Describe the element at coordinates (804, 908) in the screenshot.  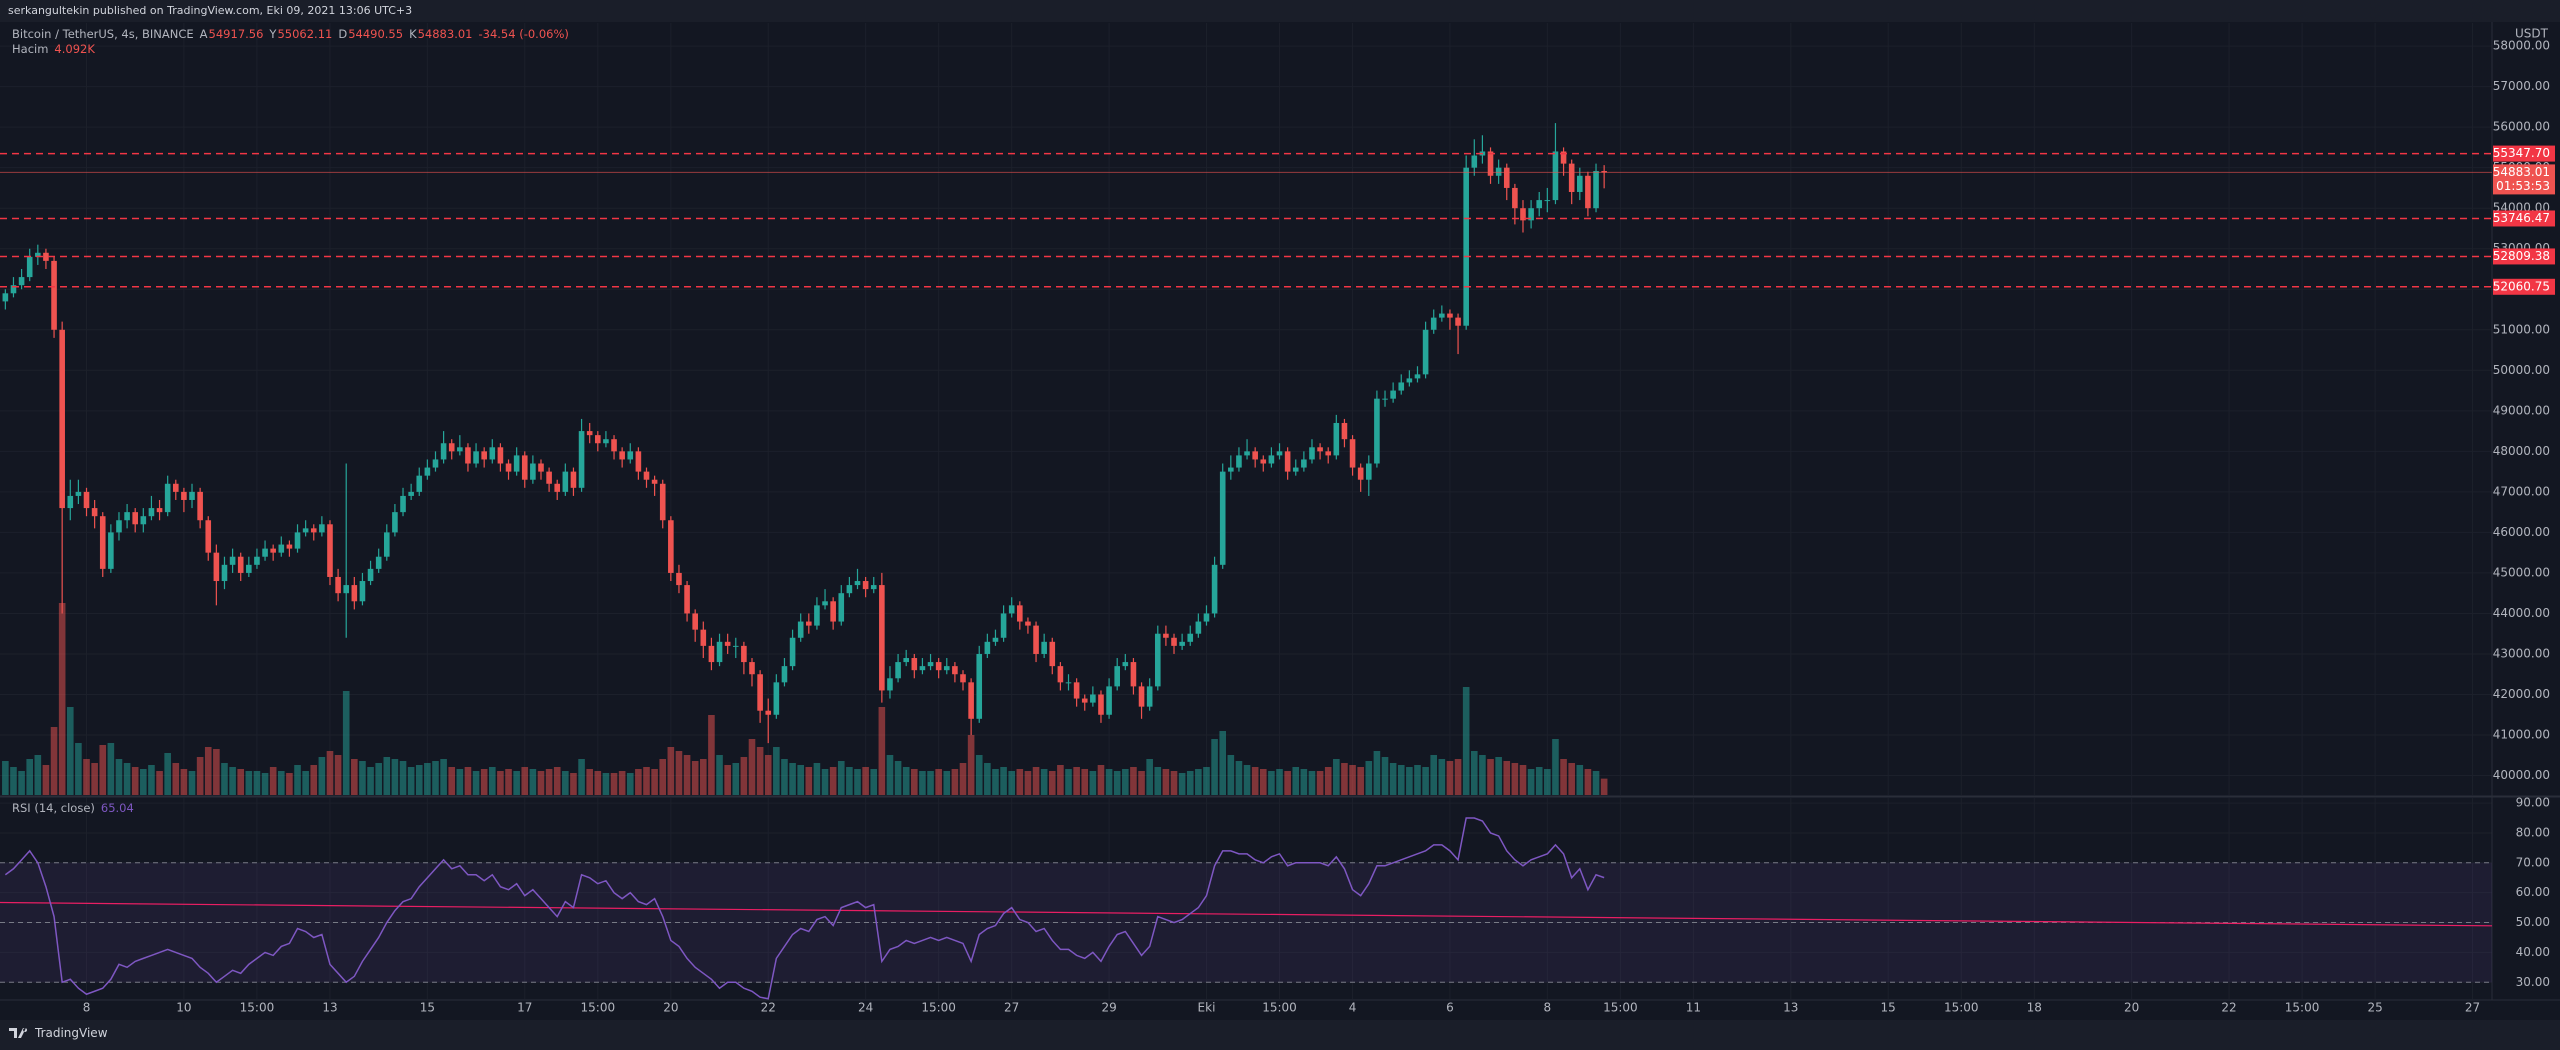
I see `rsi-line` at that location.